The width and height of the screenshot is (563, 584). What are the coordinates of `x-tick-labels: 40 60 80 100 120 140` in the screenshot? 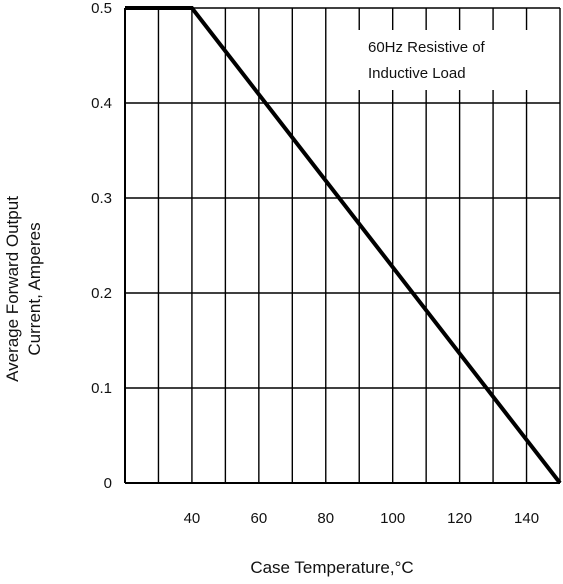 It's located at (361, 518).